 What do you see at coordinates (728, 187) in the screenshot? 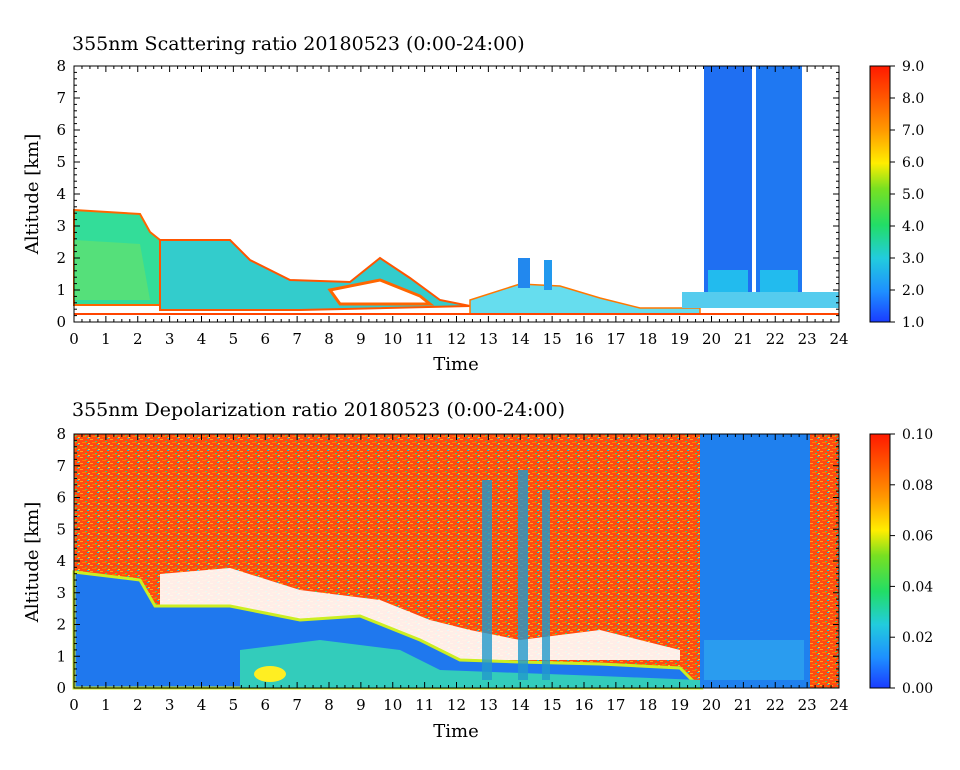
I see `scattering-cloud-20h` at bounding box center [728, 187].